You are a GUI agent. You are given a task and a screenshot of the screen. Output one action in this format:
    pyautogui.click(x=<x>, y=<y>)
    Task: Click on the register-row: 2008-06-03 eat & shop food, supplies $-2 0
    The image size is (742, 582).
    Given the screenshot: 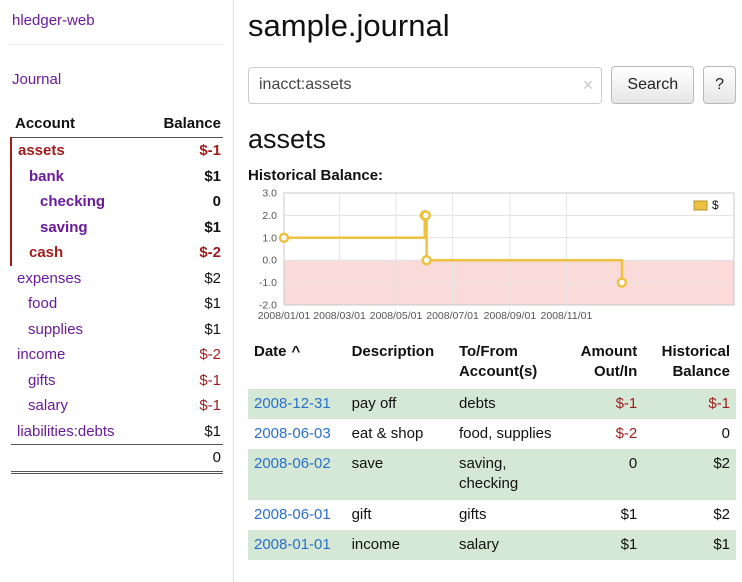 What is the action you would take?
    pyautogui.click(x=492, y=434)
    